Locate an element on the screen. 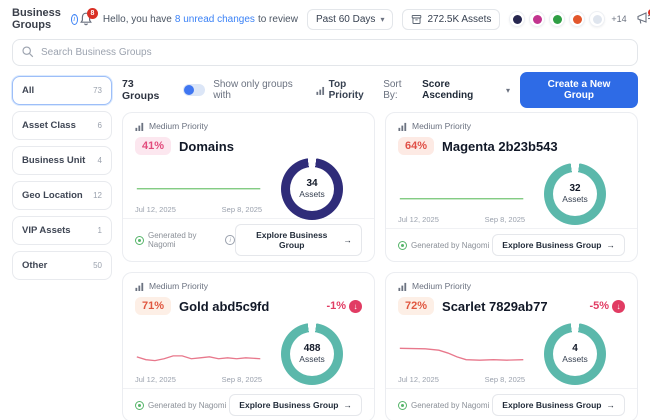  trend-value: -5% is located at coordinates (599, 306).